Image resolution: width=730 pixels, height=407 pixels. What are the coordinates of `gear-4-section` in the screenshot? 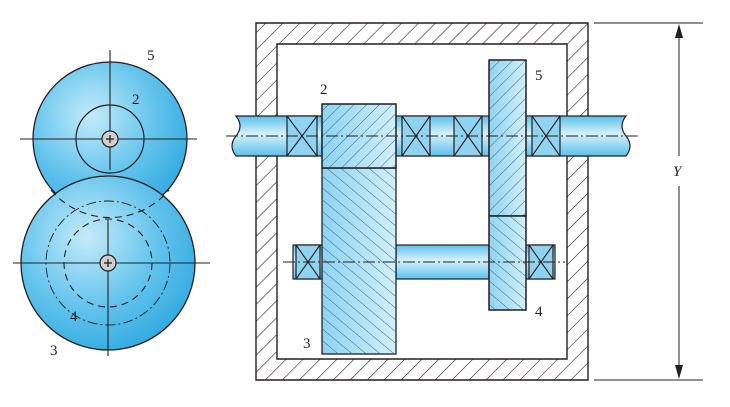 It's located at (507, 263).